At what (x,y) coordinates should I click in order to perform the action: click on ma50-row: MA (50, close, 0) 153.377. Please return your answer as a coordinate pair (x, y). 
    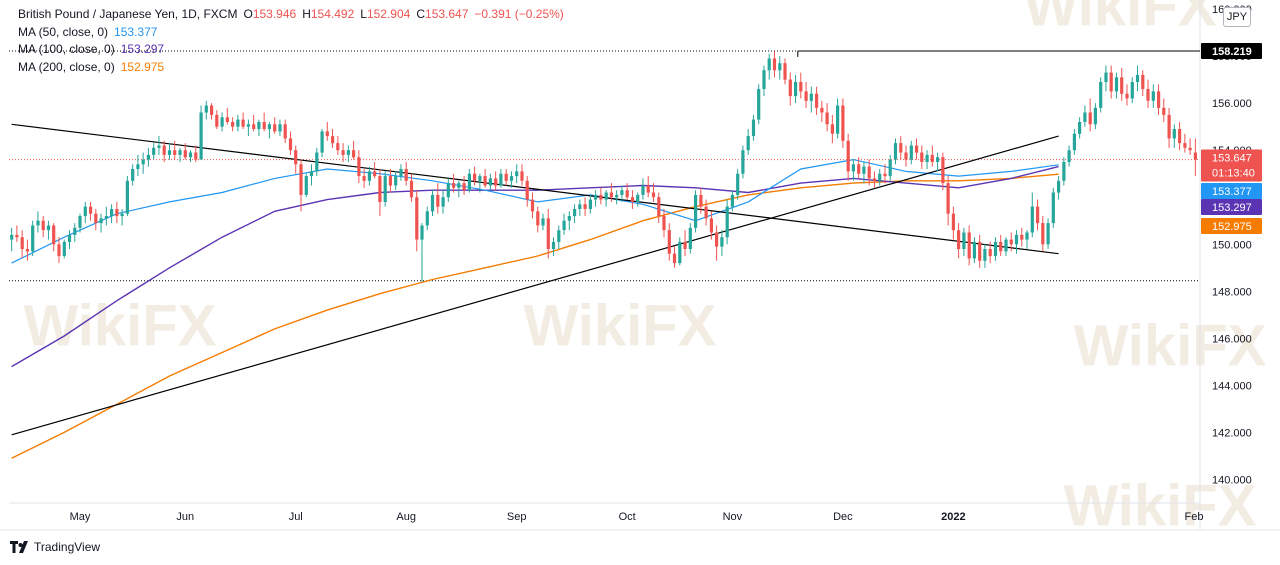
    Looking at the image, I should click on (291, 33).